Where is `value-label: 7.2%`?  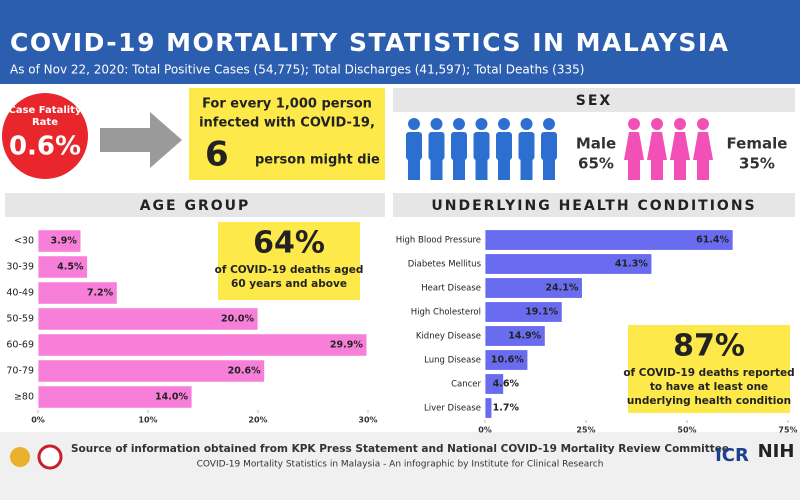 value-label: 7.2% is located at coordinates (100, 293).